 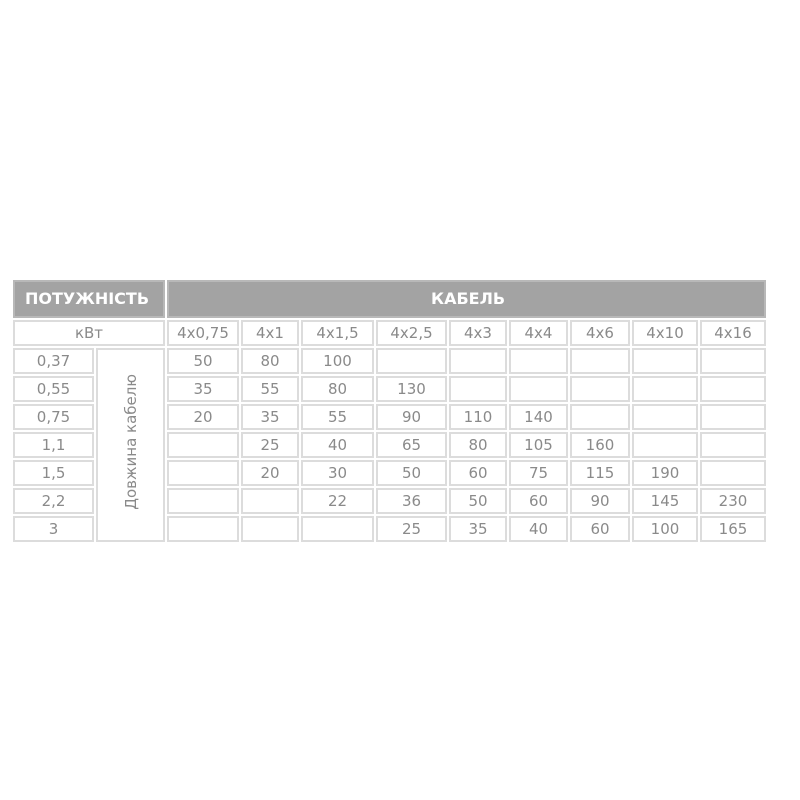 I want to click on column-header-row: кВт 4x0,75 4x1 4x1,5 4x2,5 4x3 4x4 4x6 4x10 4x16, so click(x=389, y=333).